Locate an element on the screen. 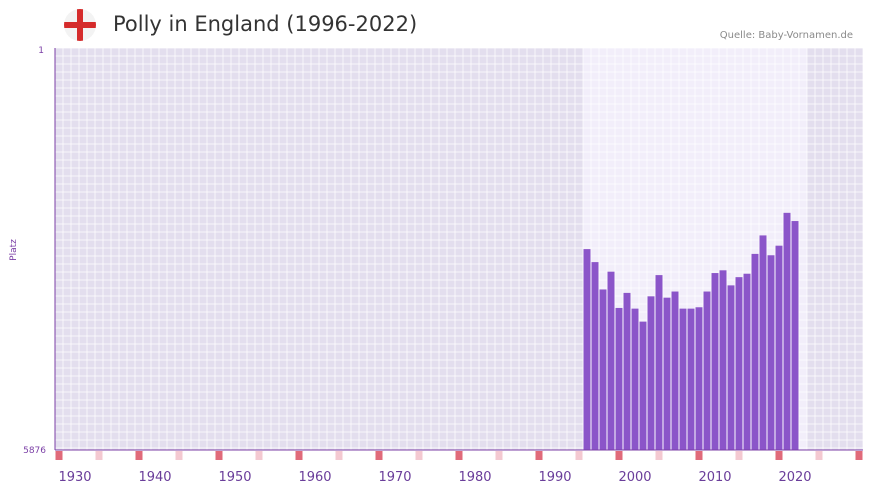  bar-2012 is located at coordinates (731, 367).